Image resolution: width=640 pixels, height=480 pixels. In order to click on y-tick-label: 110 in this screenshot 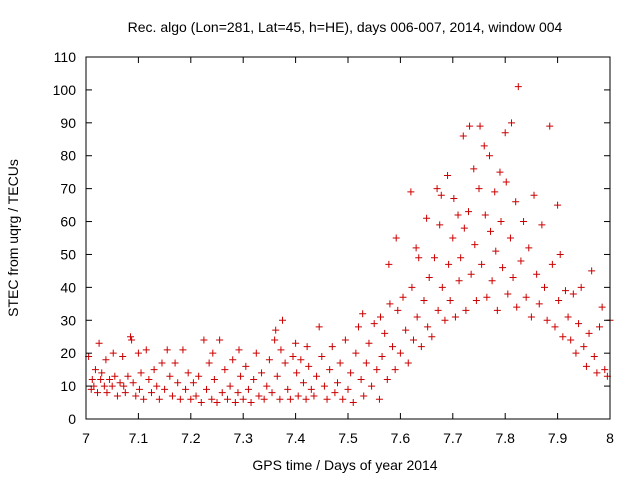, I will do `click(65, 57)`.